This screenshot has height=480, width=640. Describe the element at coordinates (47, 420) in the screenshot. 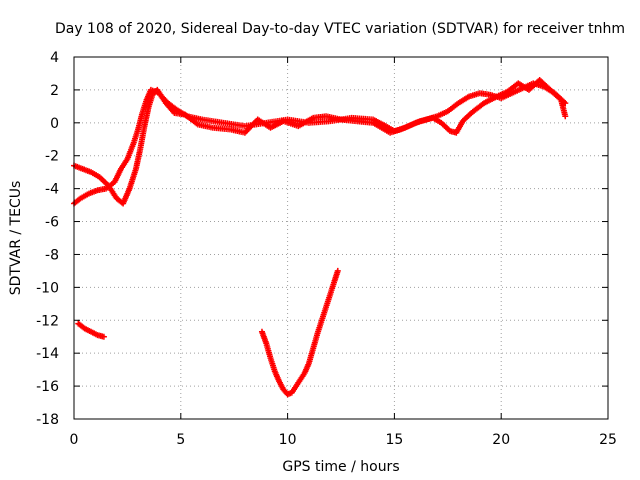

I see `y-tick-label: -18` at that location.